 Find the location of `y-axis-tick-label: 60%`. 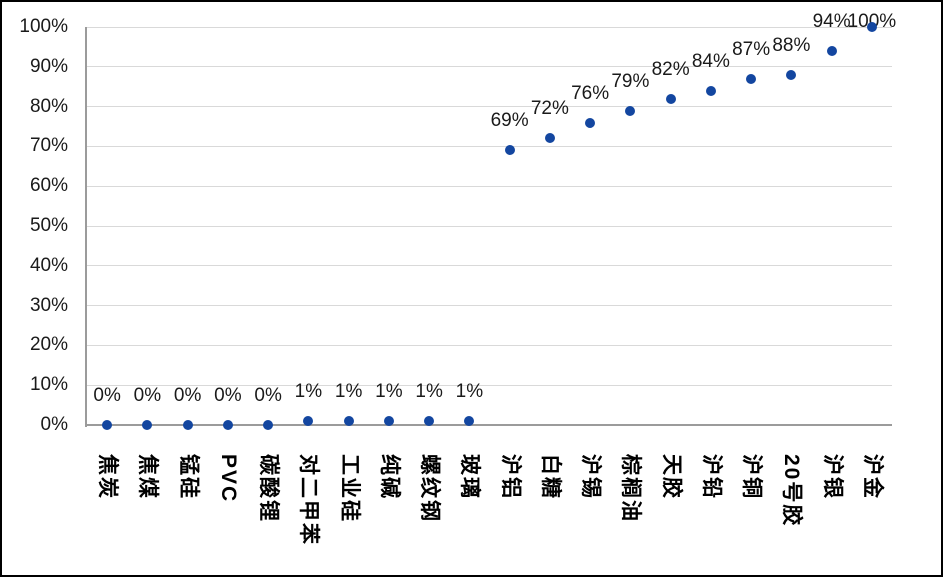

y-axis-tick-label: 60% is located at coordinates (48, 186).